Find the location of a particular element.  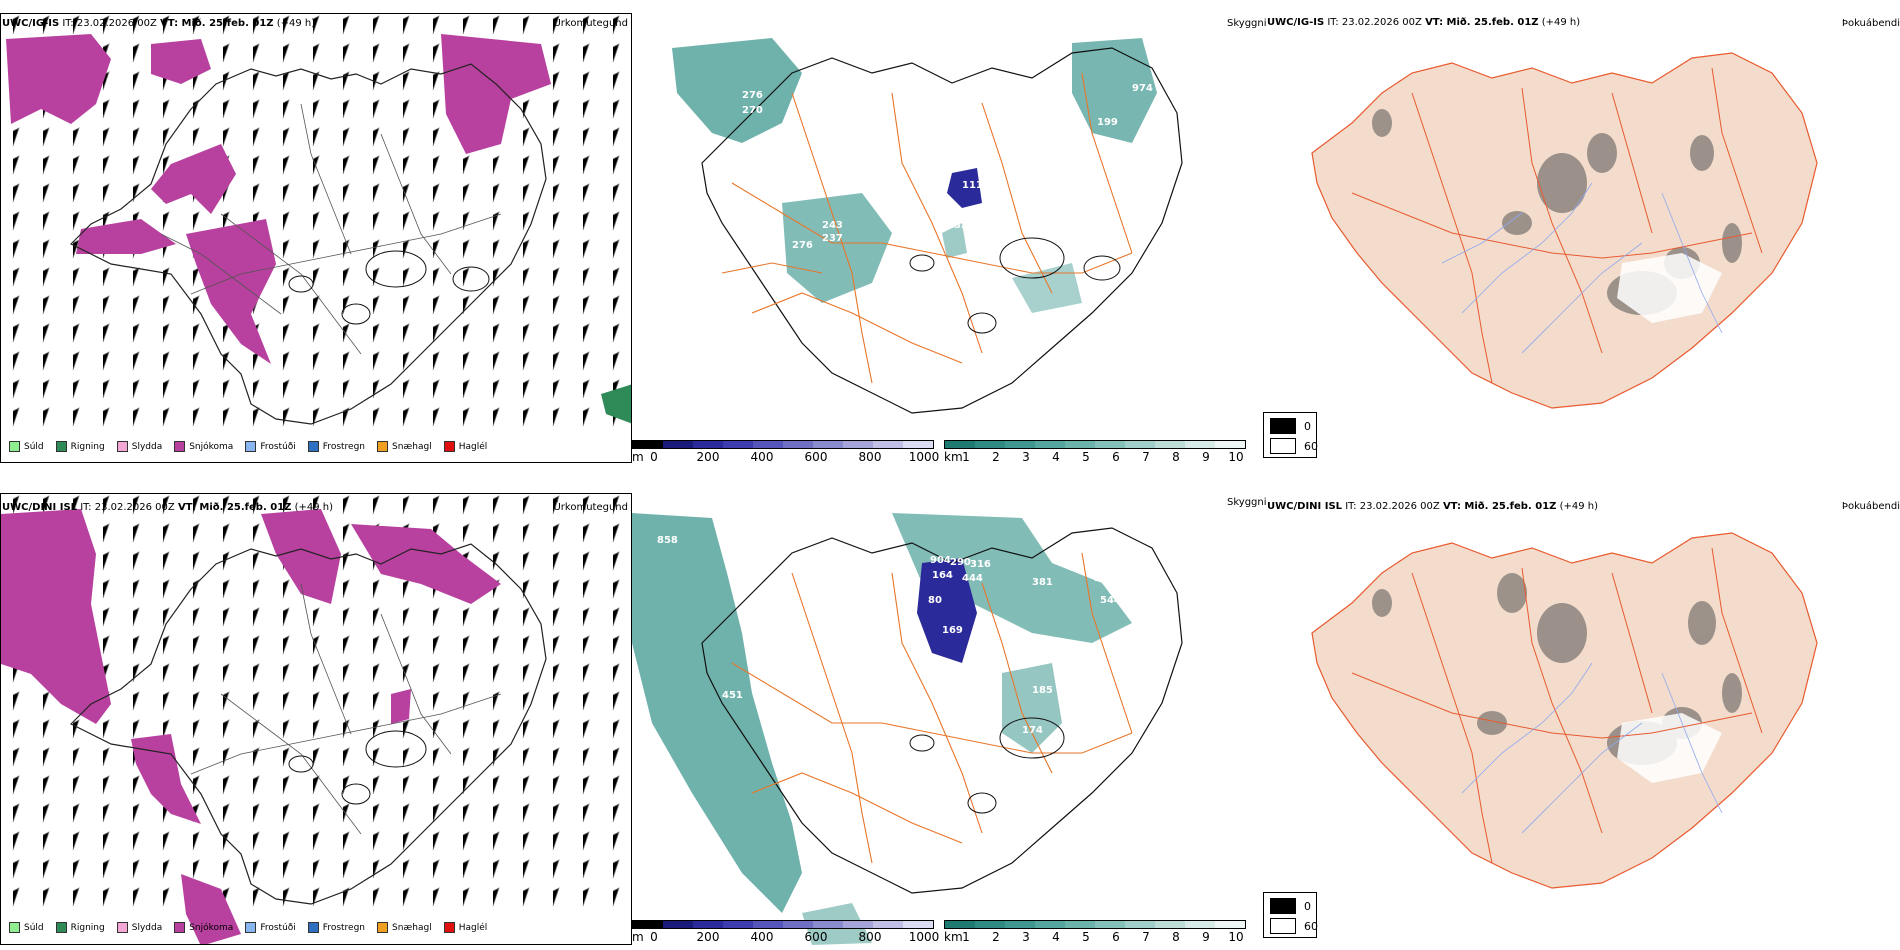

legend-label: Frostúði is located at coordinates (278, 446).